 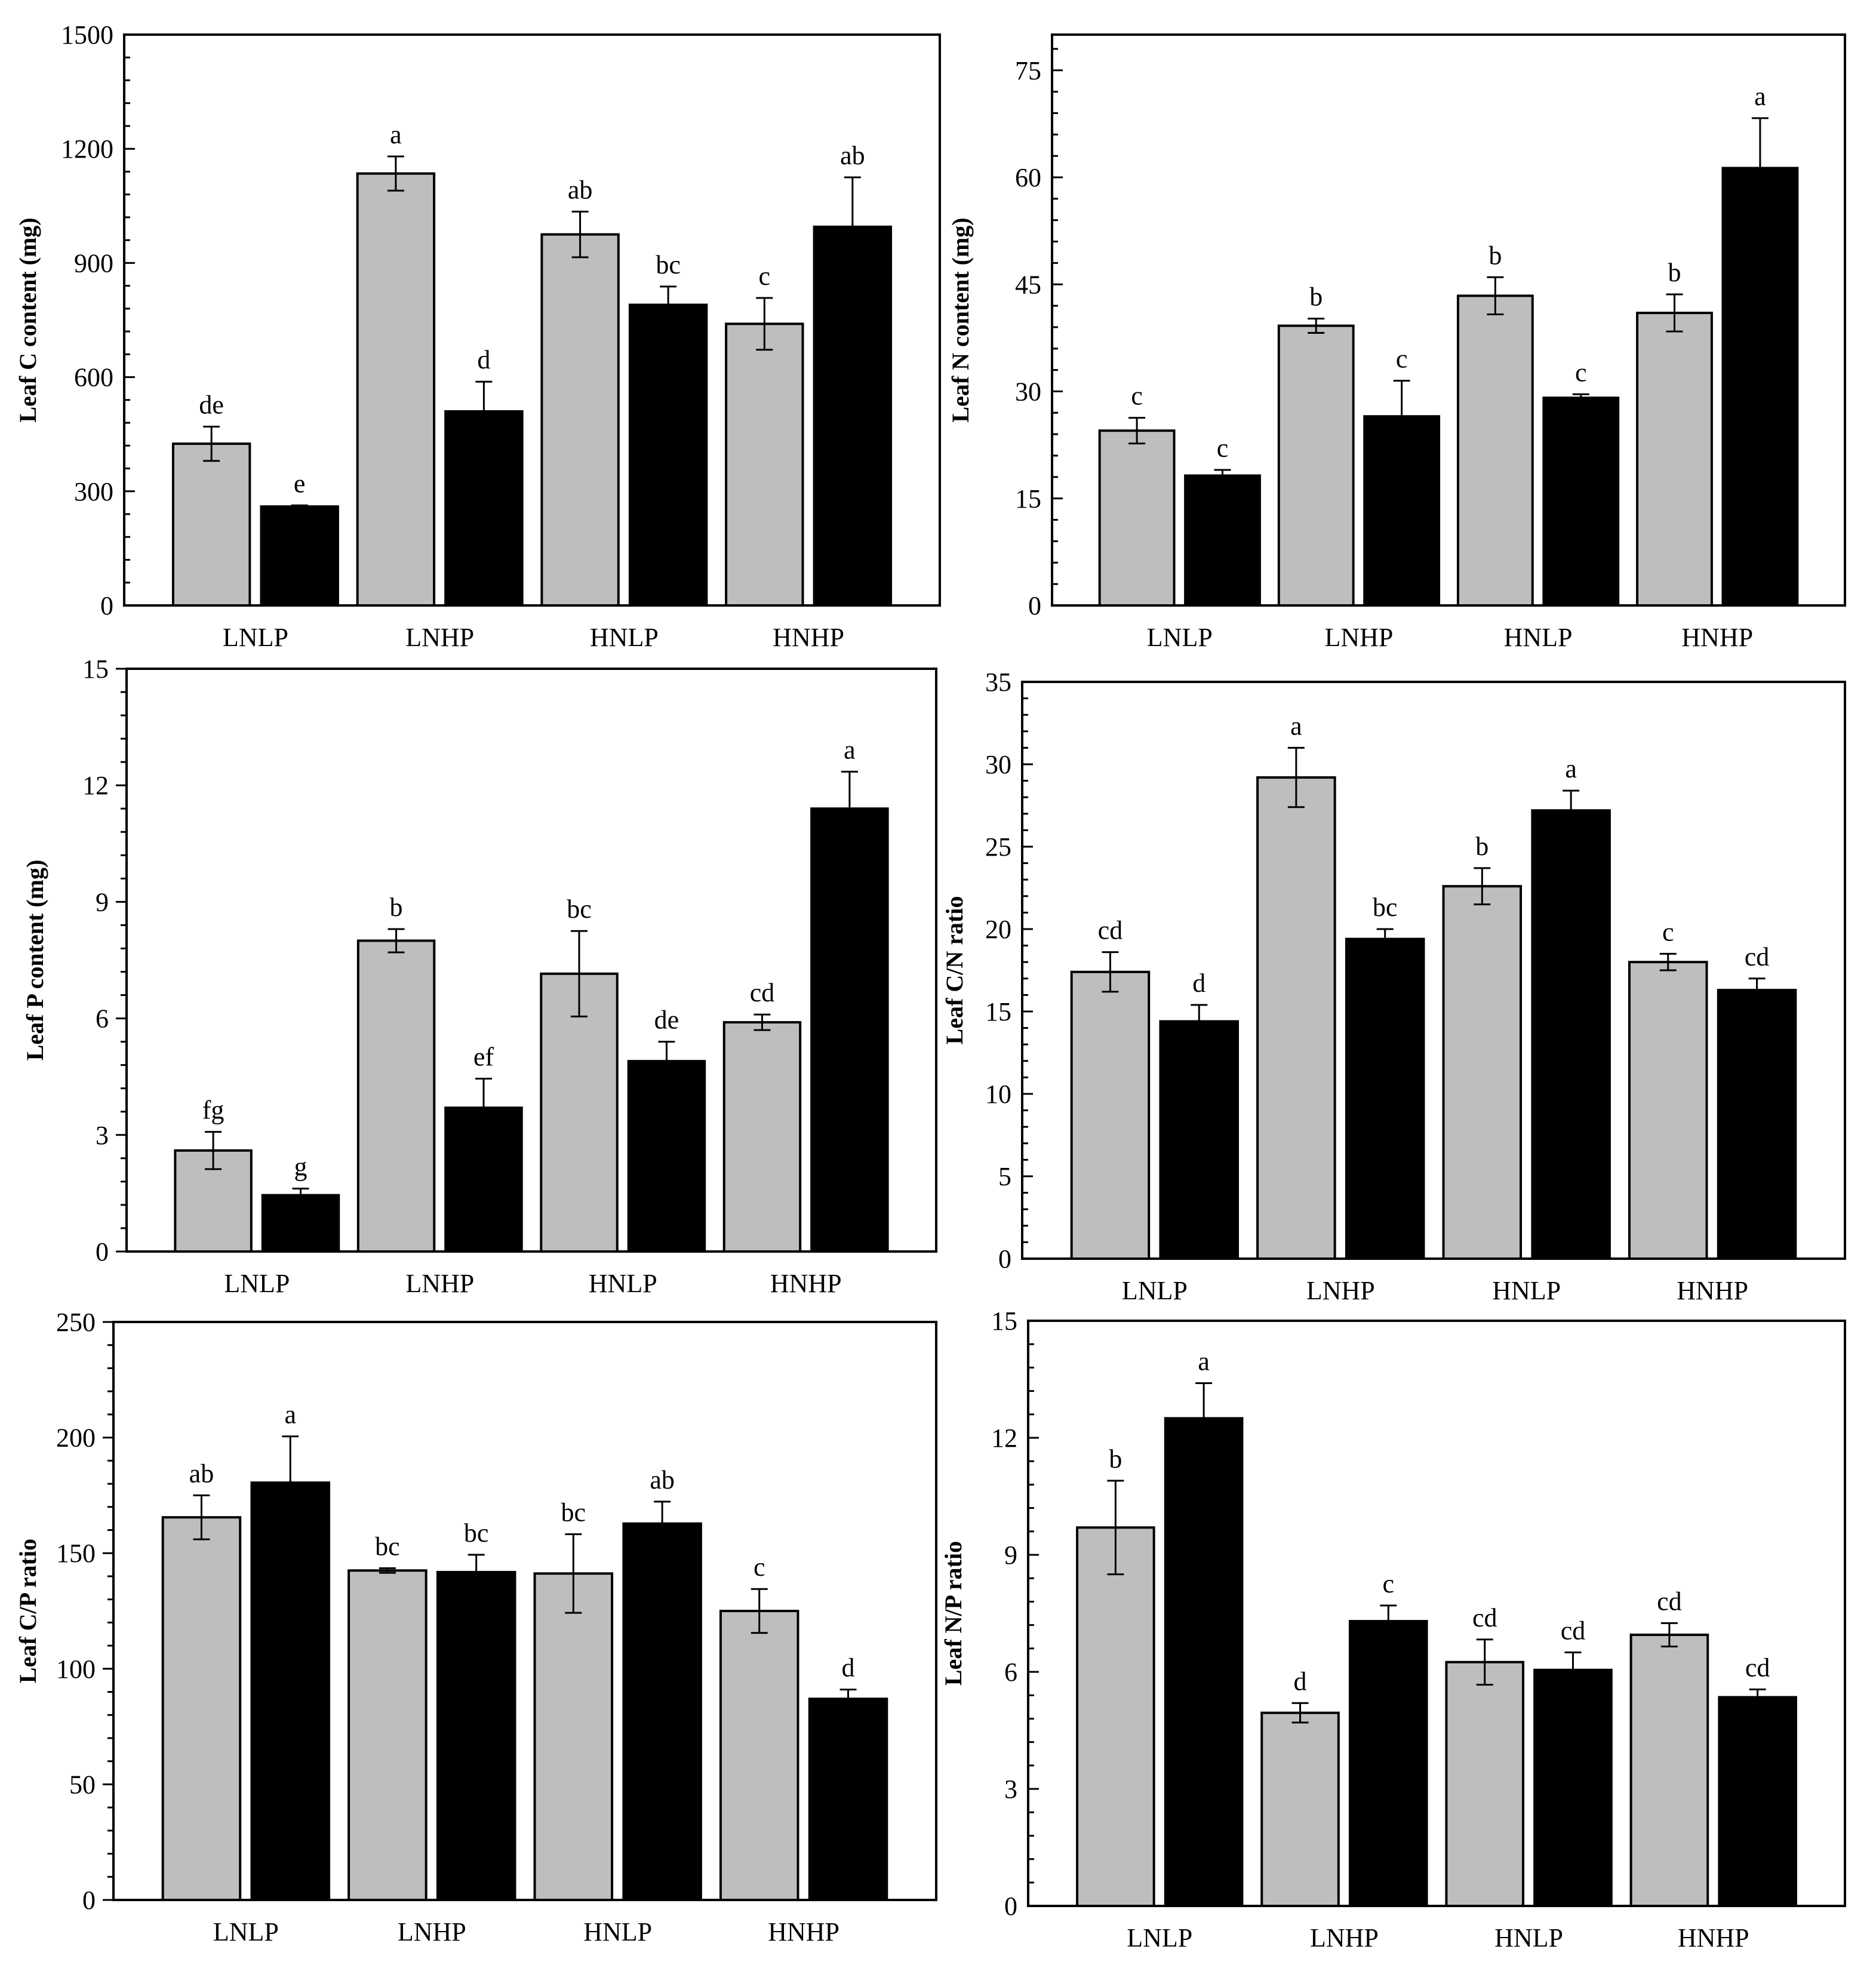 I want to click on y-tick-label: 900, so click(x=93, y=263).